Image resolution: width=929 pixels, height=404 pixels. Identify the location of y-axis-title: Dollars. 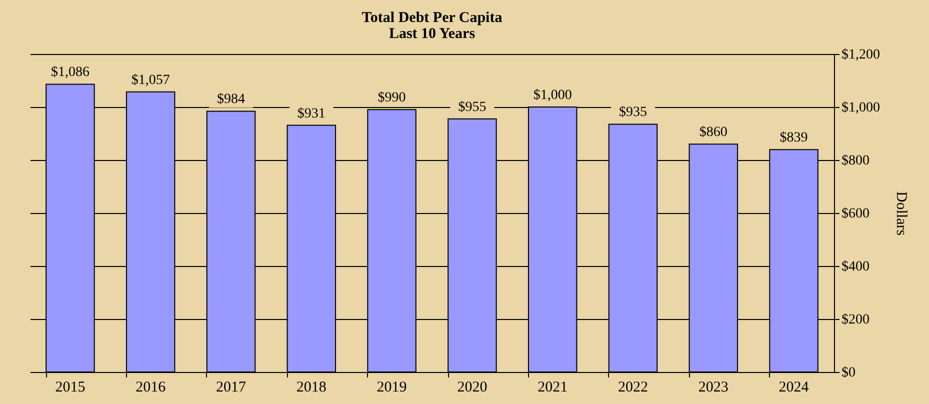
(901, 213).